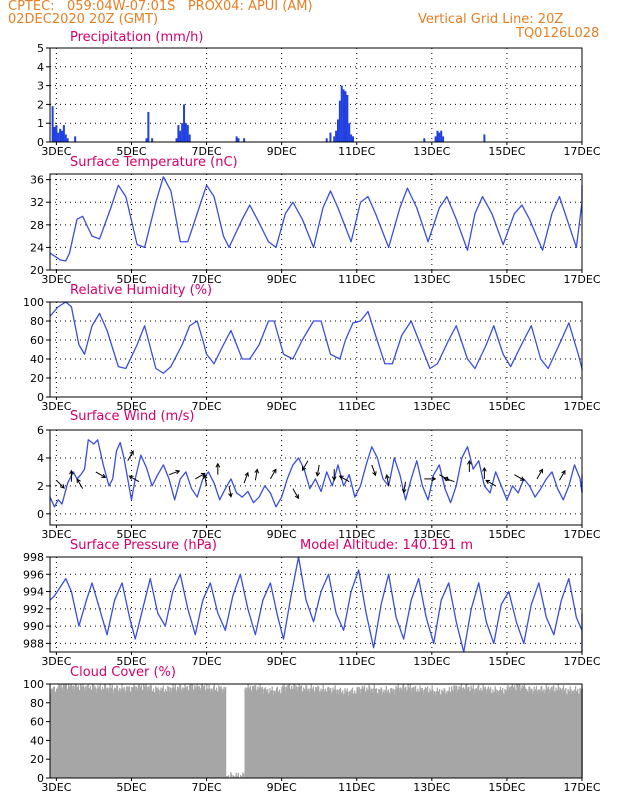 This screenshot has width=618, height=800. Describe the element at coordinates (33, 626) in the screenshot. I see `pressure-ytick-label: 990` at that location.